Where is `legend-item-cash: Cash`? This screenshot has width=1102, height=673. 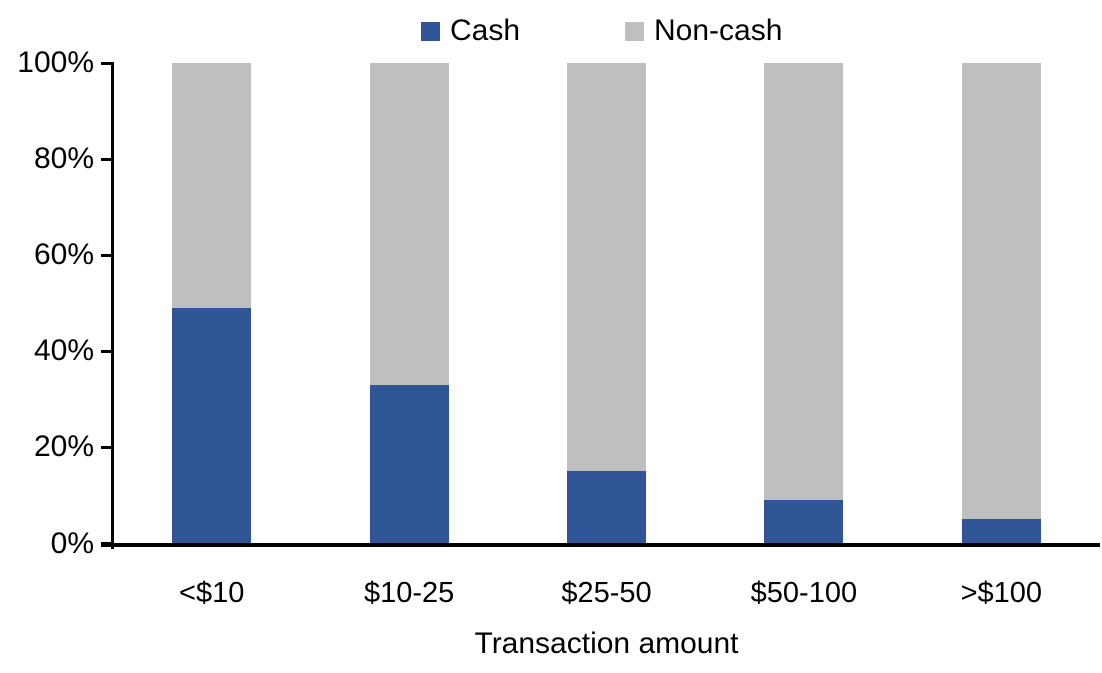 legend-item-cash: Cash is located at coordinates (470, 31).